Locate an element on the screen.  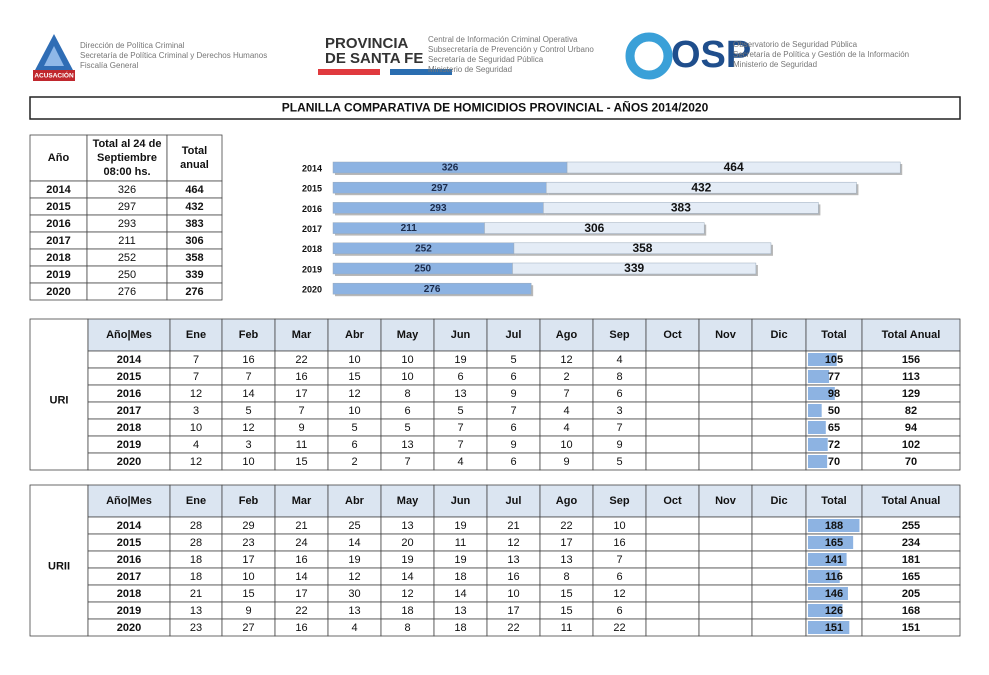
year: 2014 is located at coordinates (129, 360).